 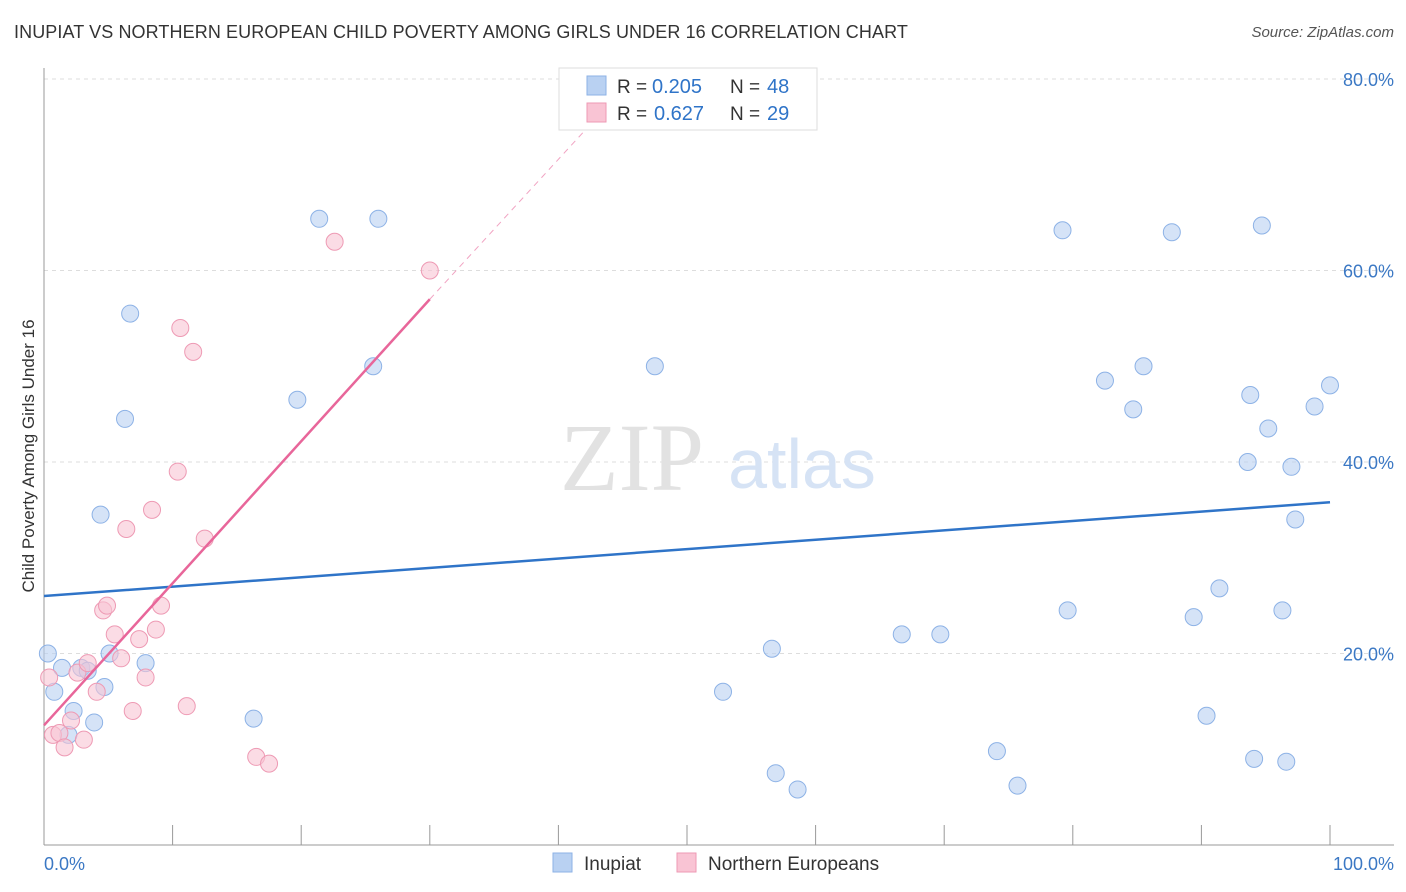 I want to click on trendline-northern-europeans, so click(x=237, y=512).